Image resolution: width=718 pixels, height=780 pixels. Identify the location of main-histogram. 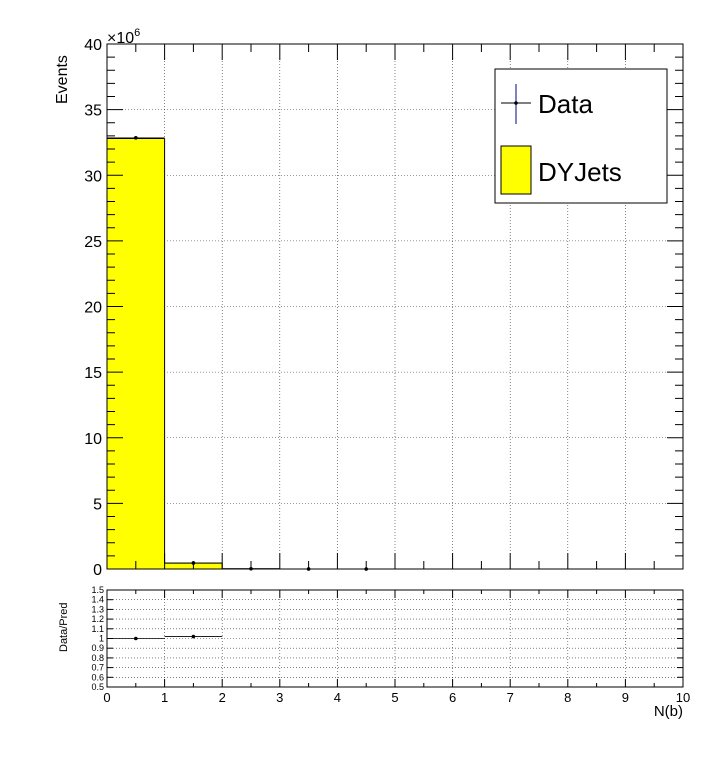
(193, 354).